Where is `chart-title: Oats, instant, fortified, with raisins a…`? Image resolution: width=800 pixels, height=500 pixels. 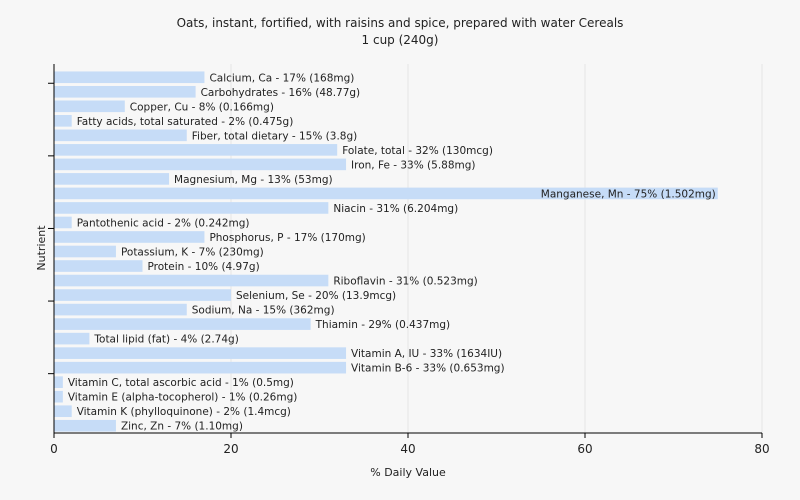
chart-title: Oats, instant, fortified, with raisins a… is located at coordinates (400, 23).